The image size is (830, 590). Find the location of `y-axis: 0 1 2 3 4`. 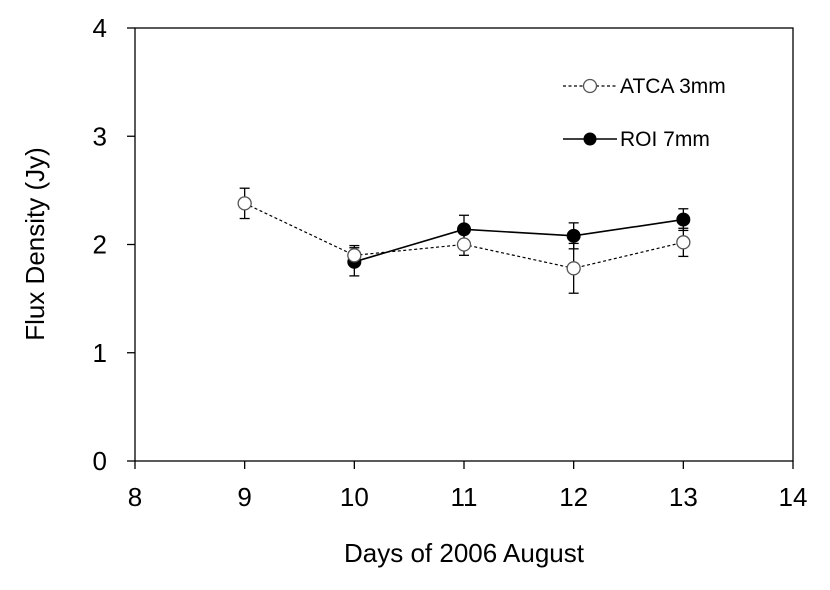

y-axis: 0 1 2 3 4 is located at coordinates (114, 244).